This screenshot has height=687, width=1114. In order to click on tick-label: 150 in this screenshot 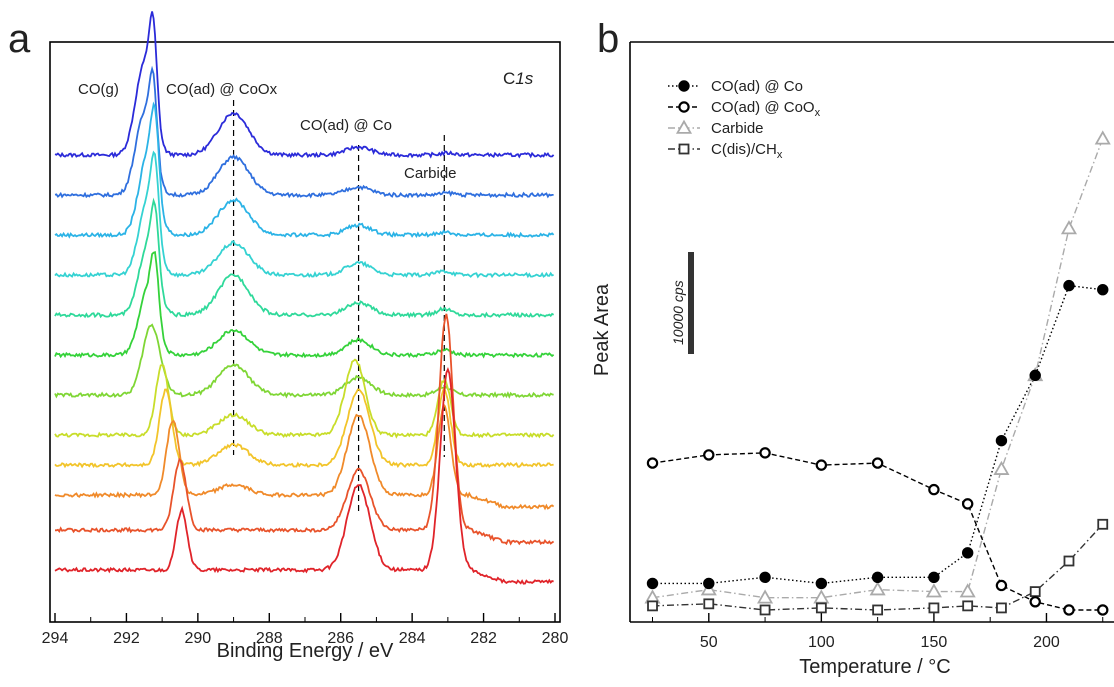, I will do `click(934, 642)`.